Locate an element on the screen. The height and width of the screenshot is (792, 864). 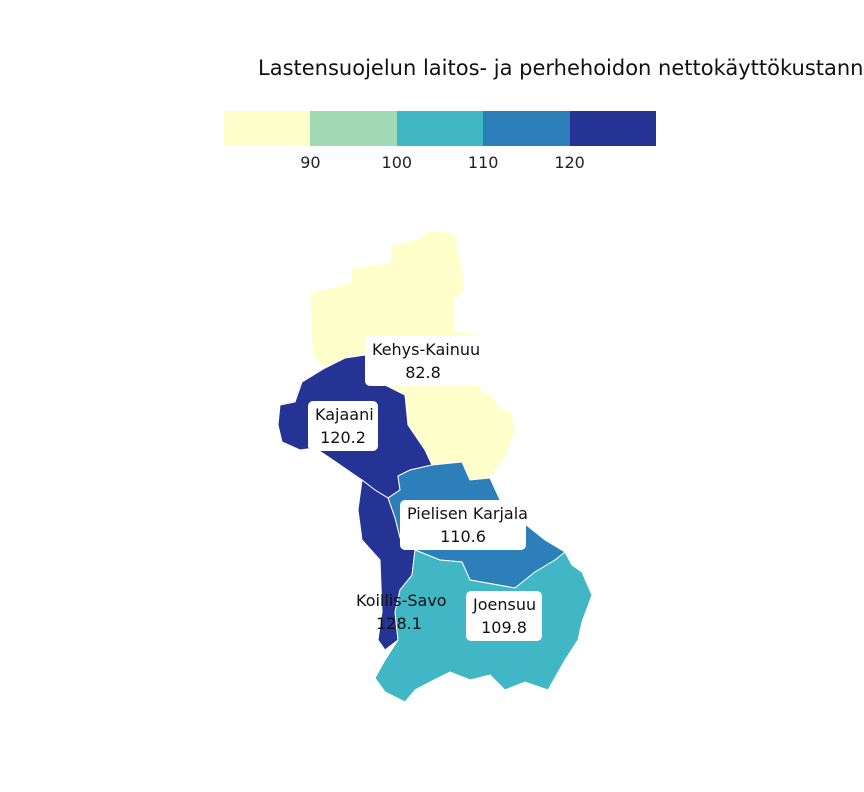
region-value: 110.6 is located at coordinates (463, 536).